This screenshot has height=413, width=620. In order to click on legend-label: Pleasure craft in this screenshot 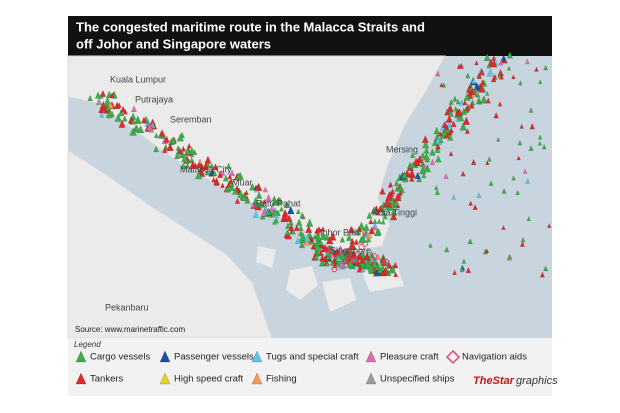, I will do `click(409, 357)`.